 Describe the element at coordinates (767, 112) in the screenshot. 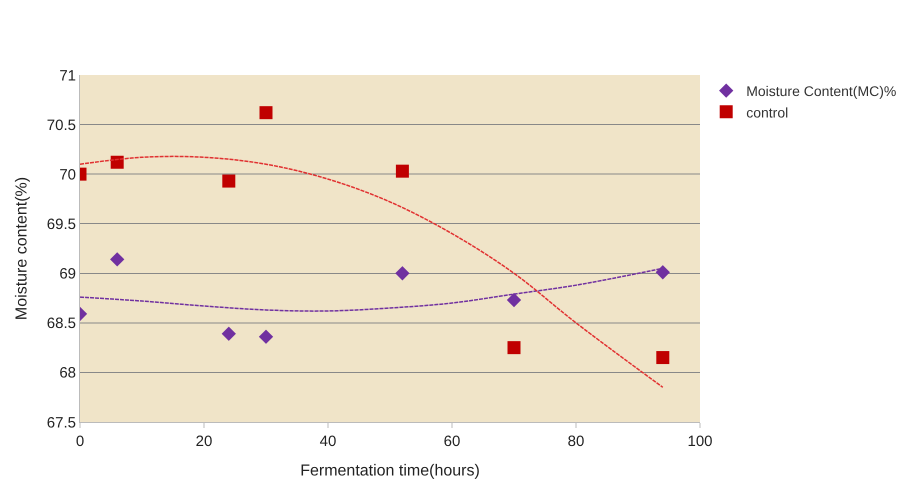

I see `legend-label: control` at that location.